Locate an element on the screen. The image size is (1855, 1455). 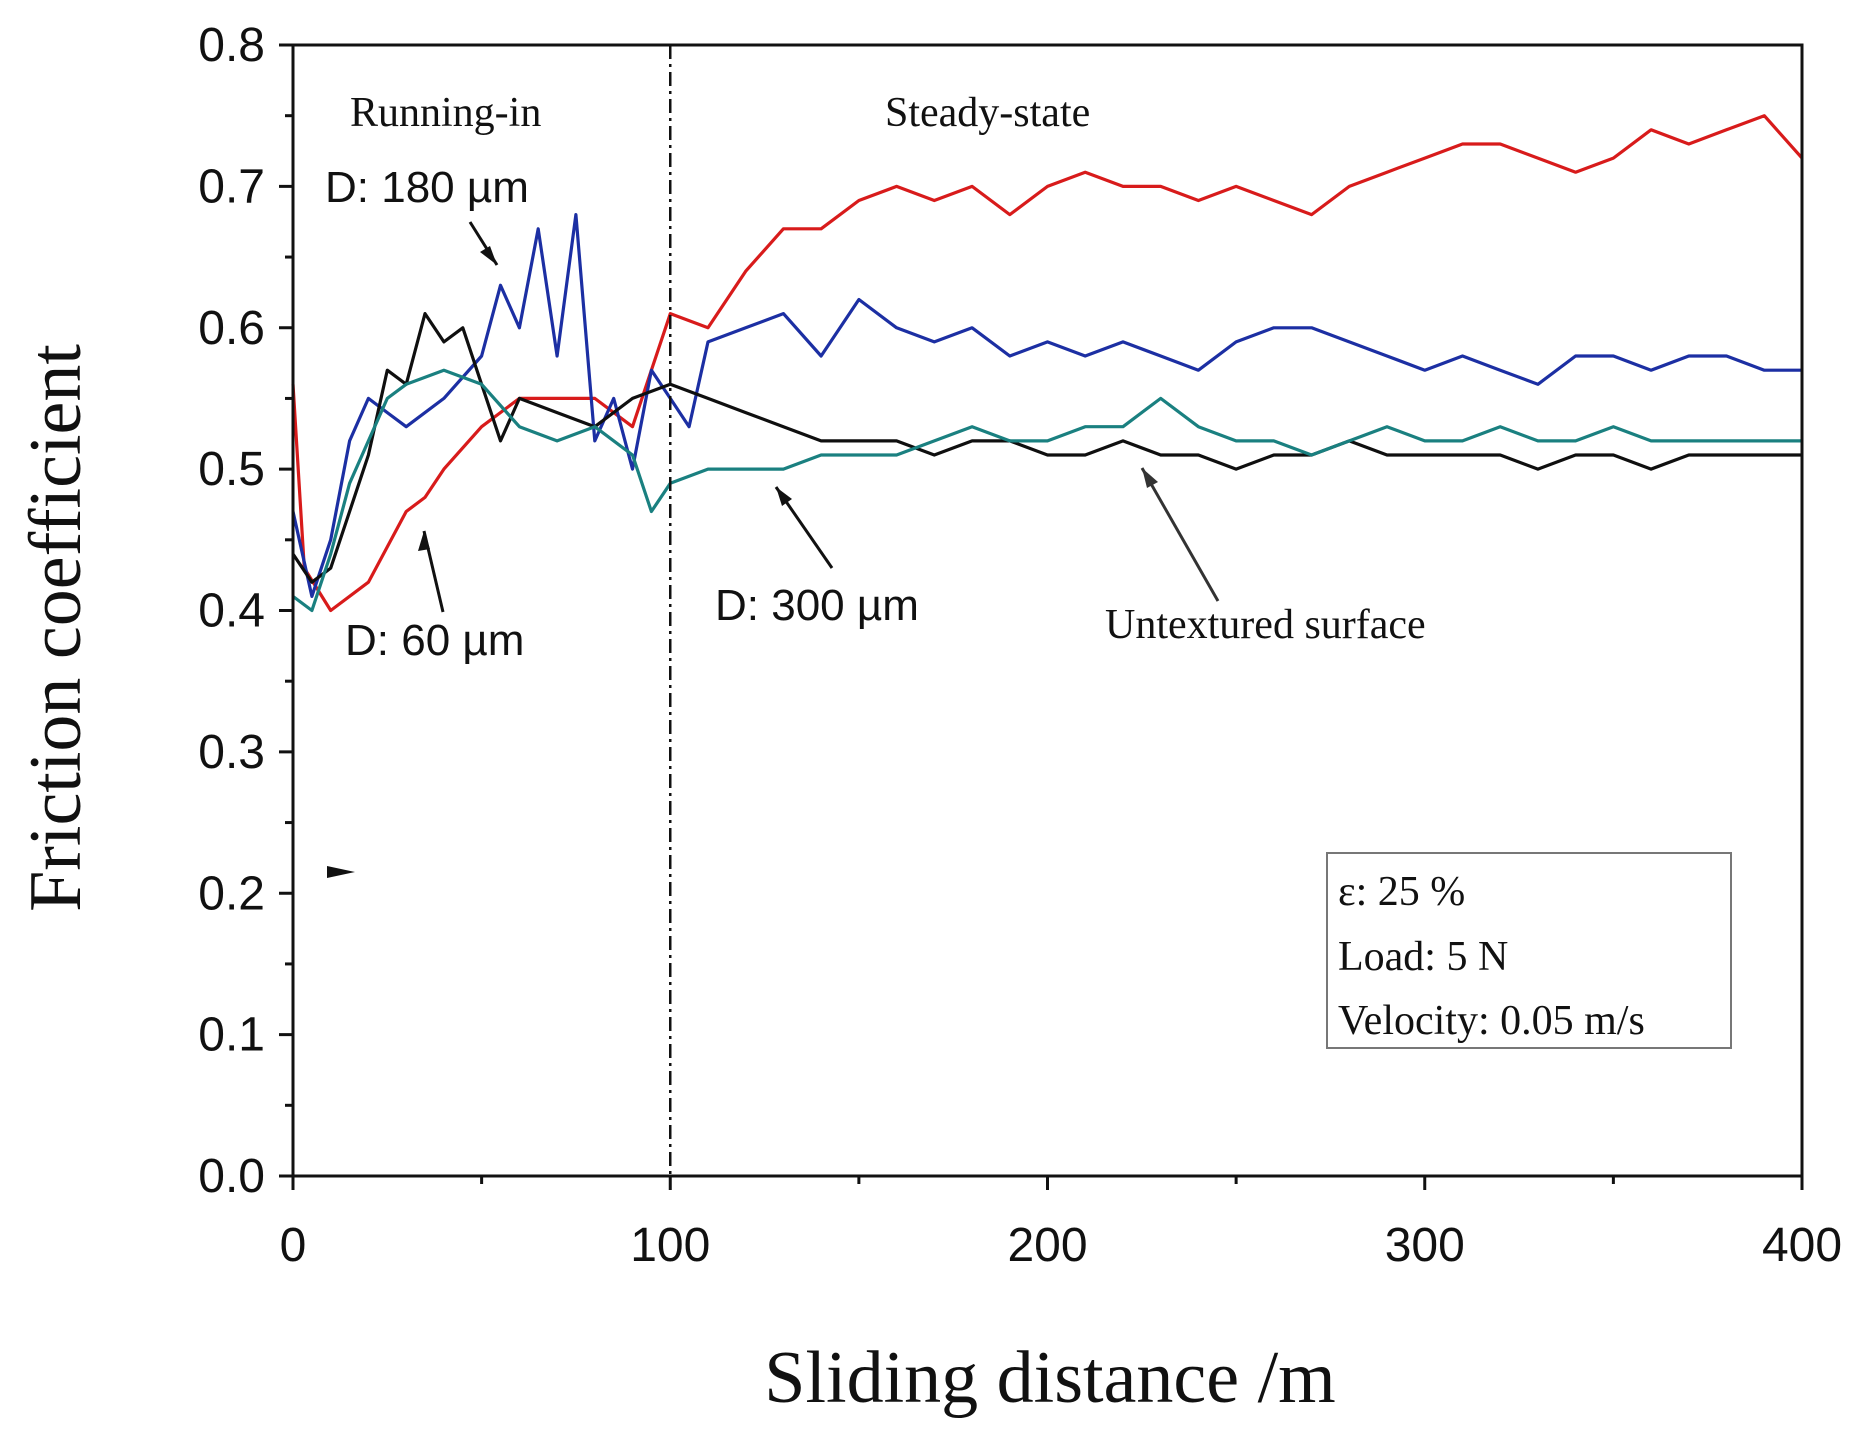
y-tick-label: 0.4 is located at coordinates (231, 611).